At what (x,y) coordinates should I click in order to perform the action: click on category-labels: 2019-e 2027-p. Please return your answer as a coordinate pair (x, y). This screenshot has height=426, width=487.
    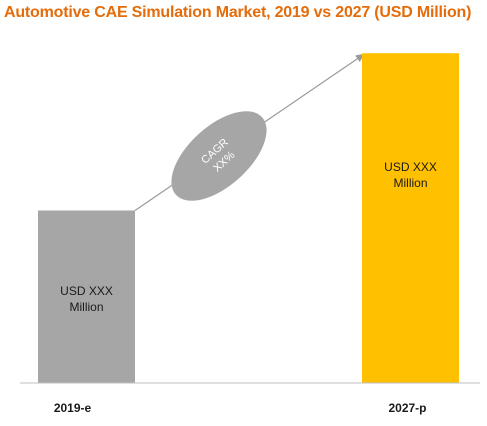
    Looking at the image, I should click on (240, 408).